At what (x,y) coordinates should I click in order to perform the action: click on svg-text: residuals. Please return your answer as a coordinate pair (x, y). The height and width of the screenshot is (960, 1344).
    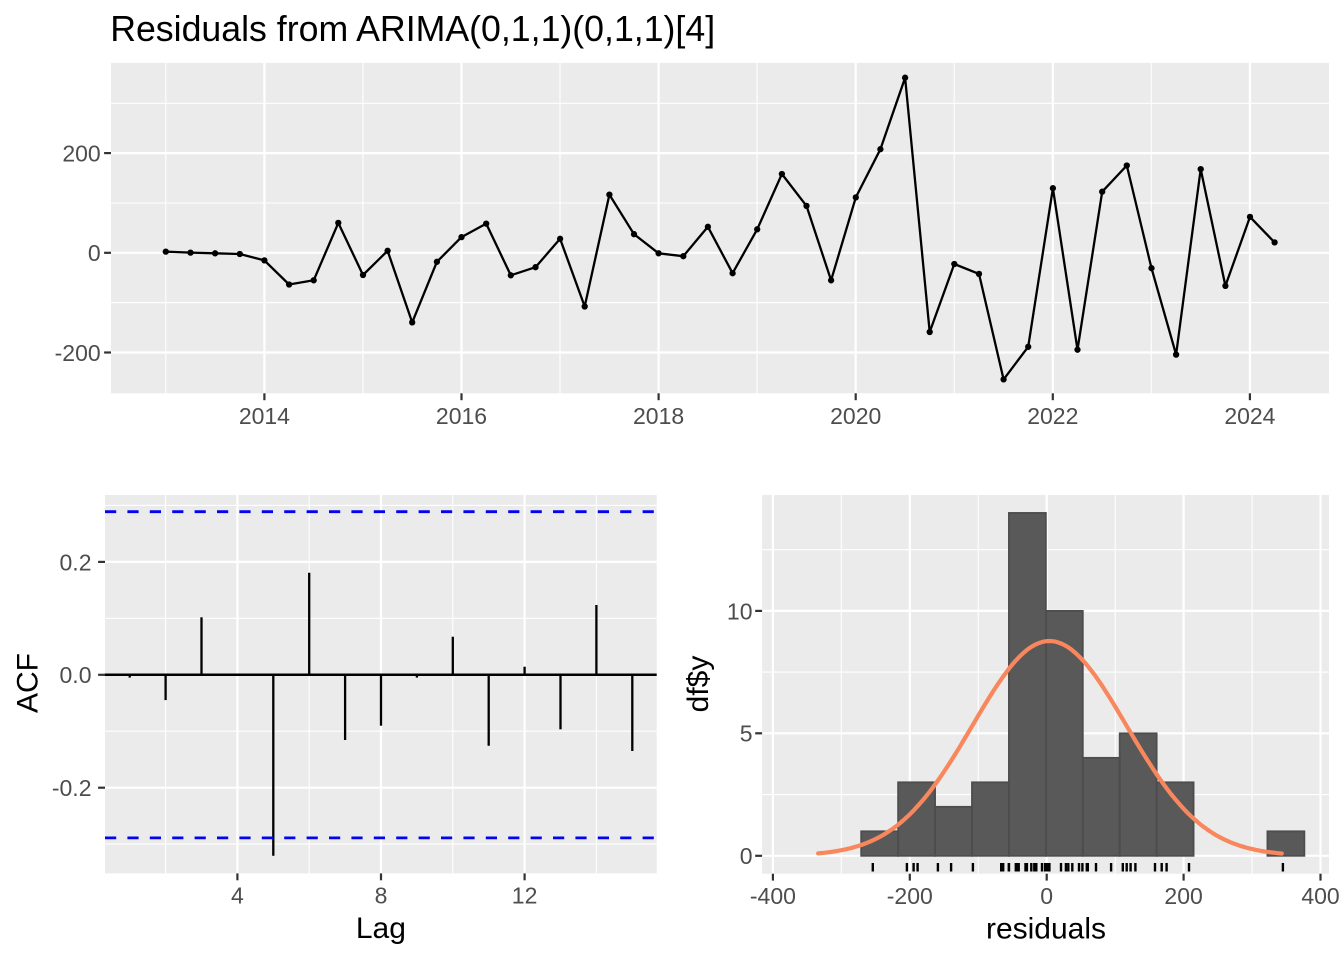
    Looking at the image, I should click on (1046, 929).